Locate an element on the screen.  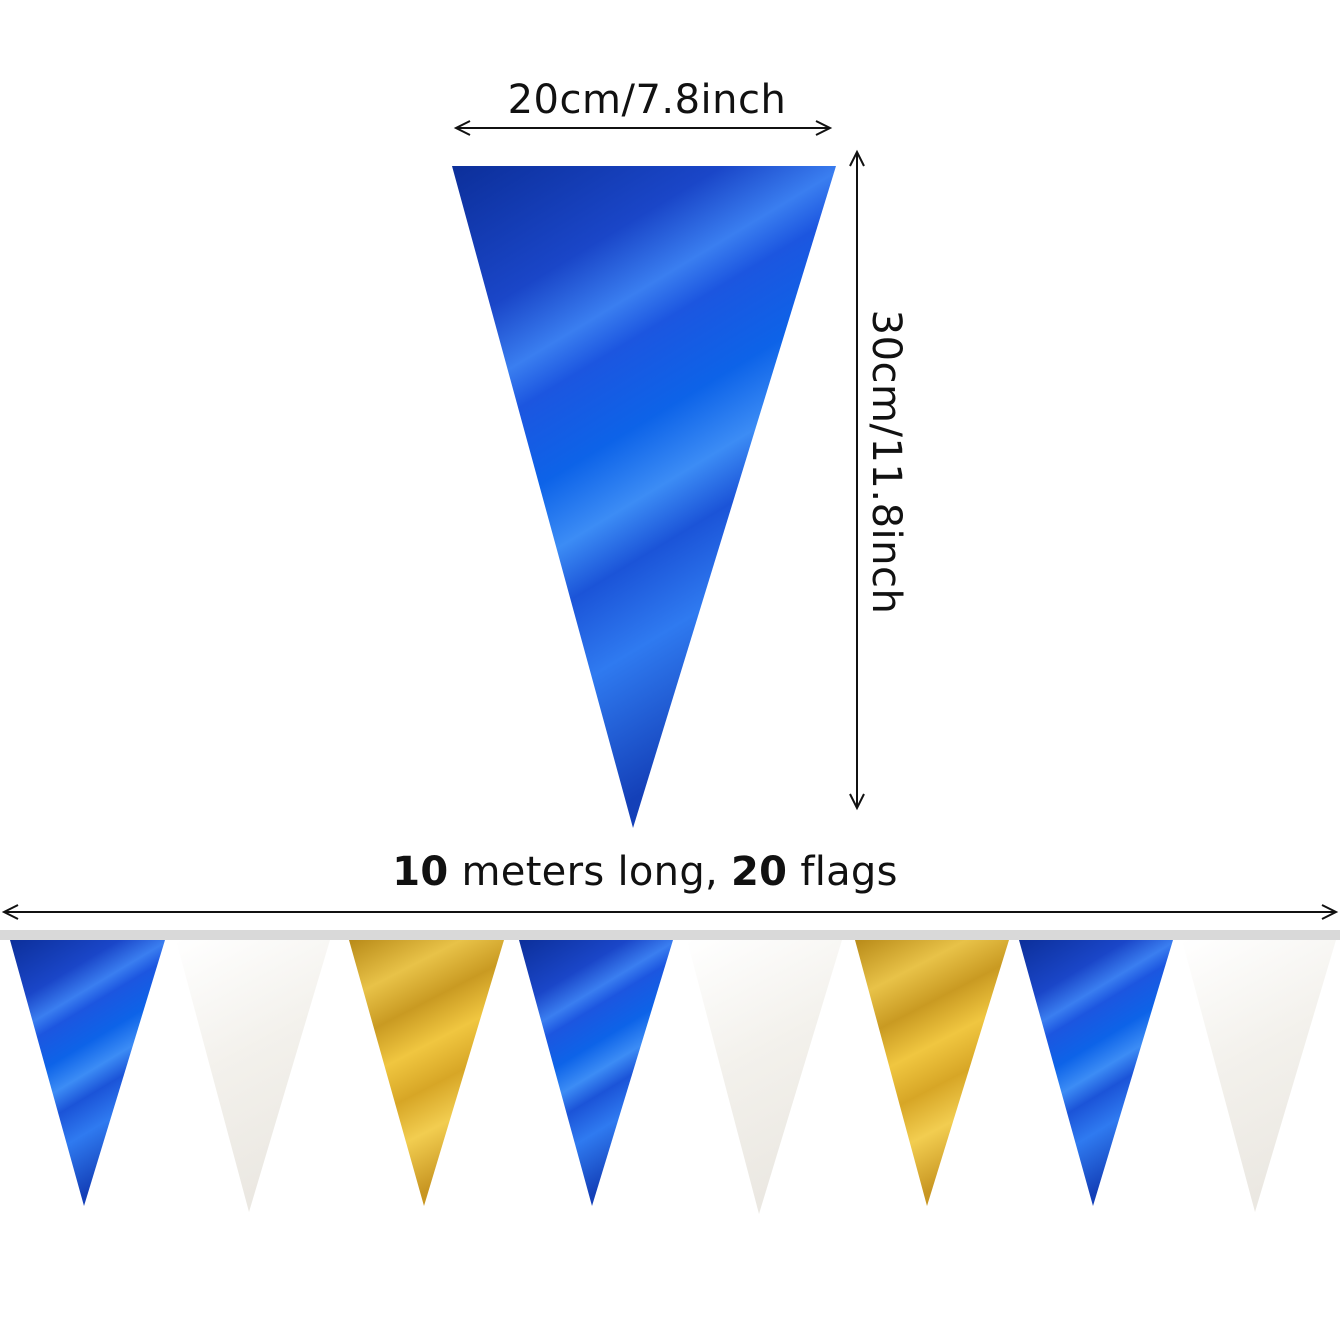
length-text: meters long, is located at coordinates (590, 872).